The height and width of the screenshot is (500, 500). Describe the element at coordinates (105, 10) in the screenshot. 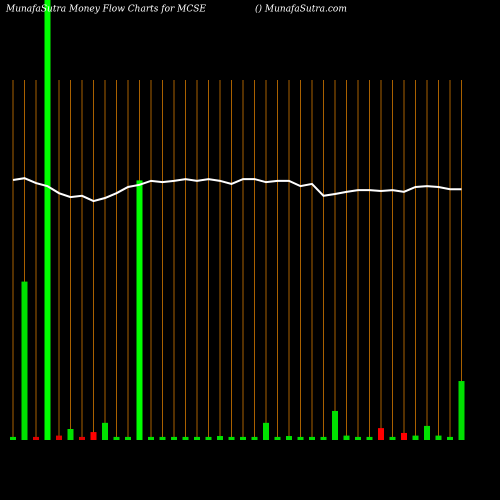

I see `chart-title: MunafaSutra Money Flow Charts for MCSE` at that location.